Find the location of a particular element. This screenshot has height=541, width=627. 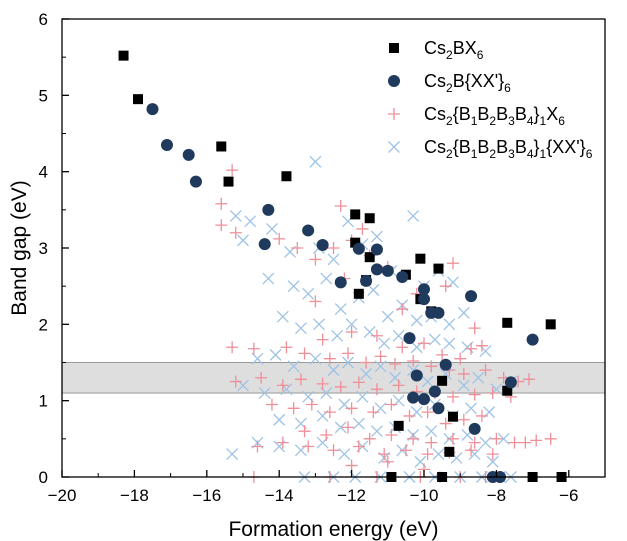

x-tick-label: −18 is located at coordinates (134, 495).